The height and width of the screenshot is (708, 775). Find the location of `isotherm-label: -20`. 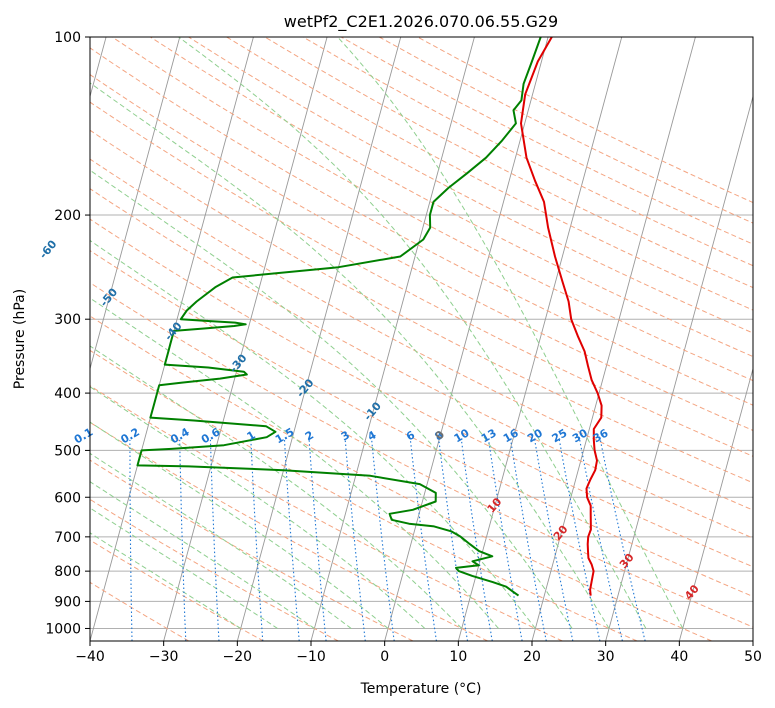

isotherm-label: -20 is located at coordinates (305, 388).